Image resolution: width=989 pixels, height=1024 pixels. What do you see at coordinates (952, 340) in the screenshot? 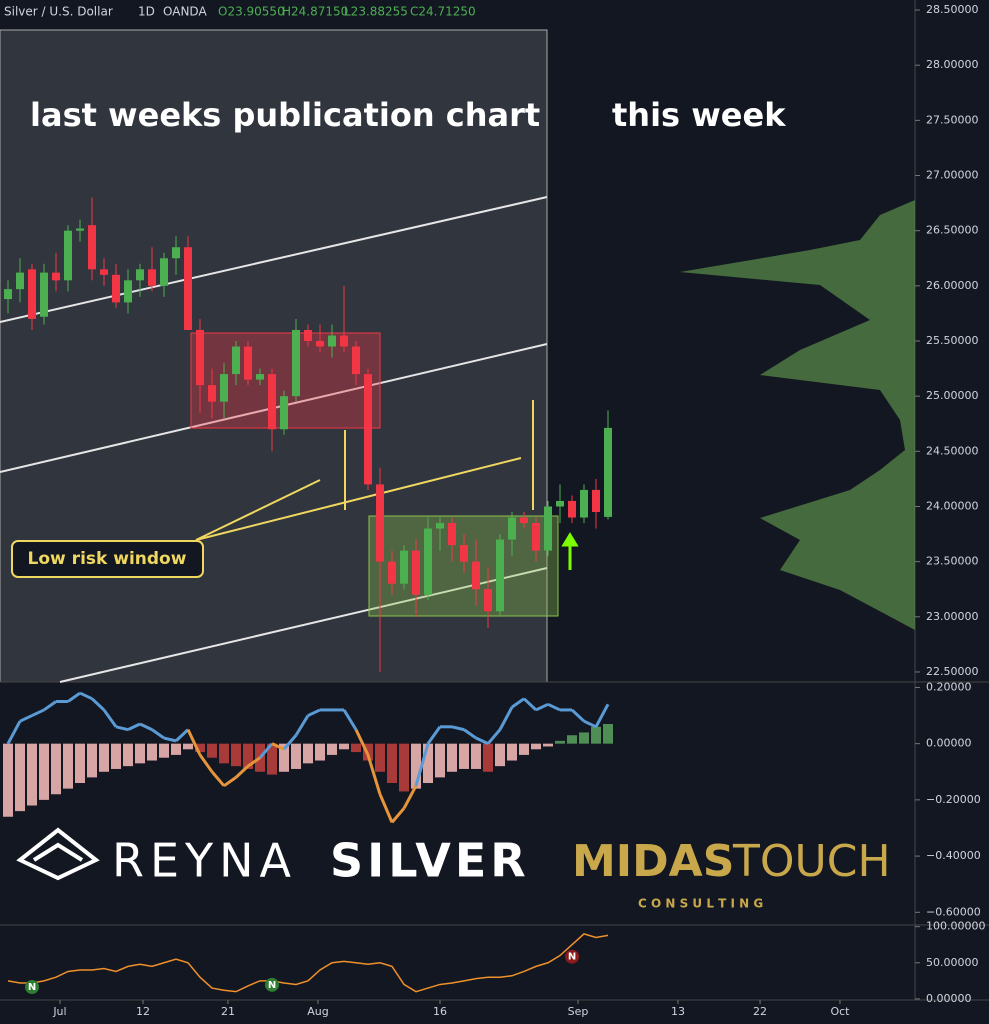
I see `y-tick-label: 25.50000` at bounding box center [952, 340].